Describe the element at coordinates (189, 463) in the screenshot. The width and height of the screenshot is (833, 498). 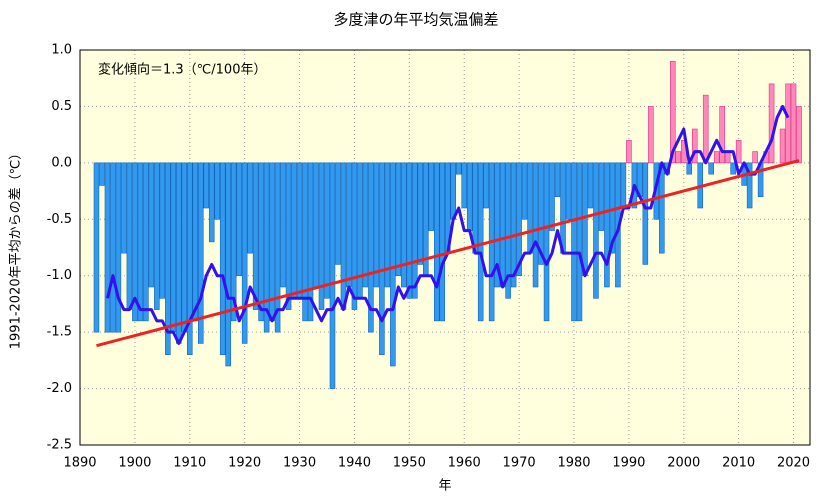
I see `x-tick-label: 1910` at that location.